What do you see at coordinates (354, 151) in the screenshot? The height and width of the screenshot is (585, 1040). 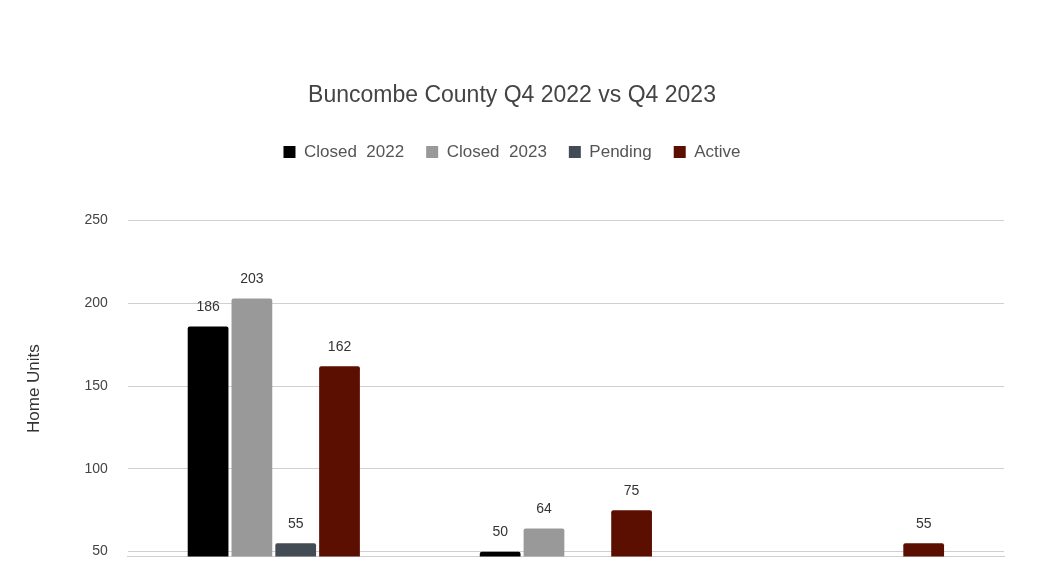 I see `legend-label: Closed 2022` at bounding box center [354, 151].